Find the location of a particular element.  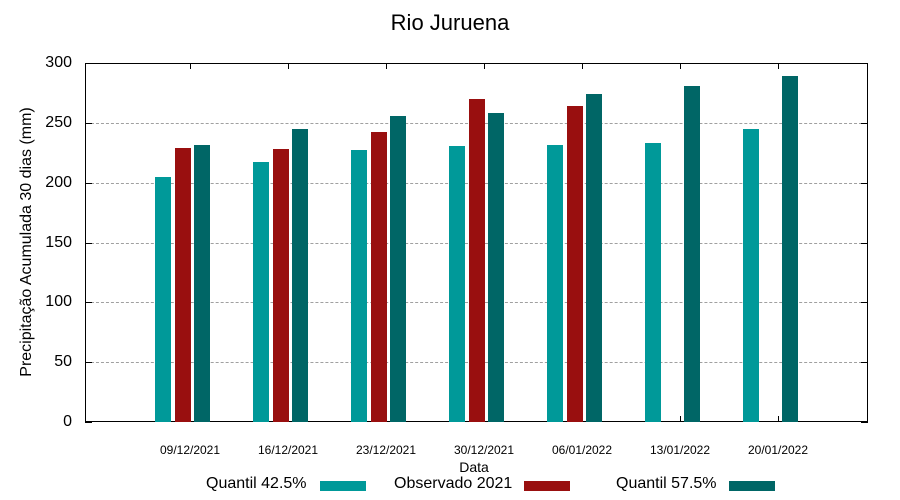

x-tick-label: 09/12/2021 is located at coordinates (190, 450).